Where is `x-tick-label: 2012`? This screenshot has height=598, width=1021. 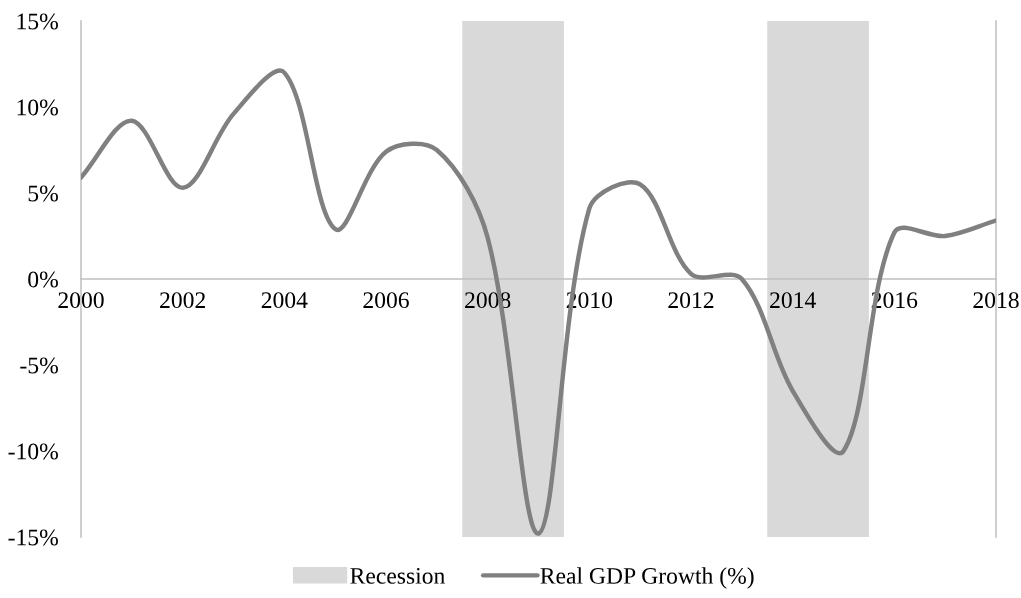 x-tick-label: 2012 is located at coordinates (691, 300).